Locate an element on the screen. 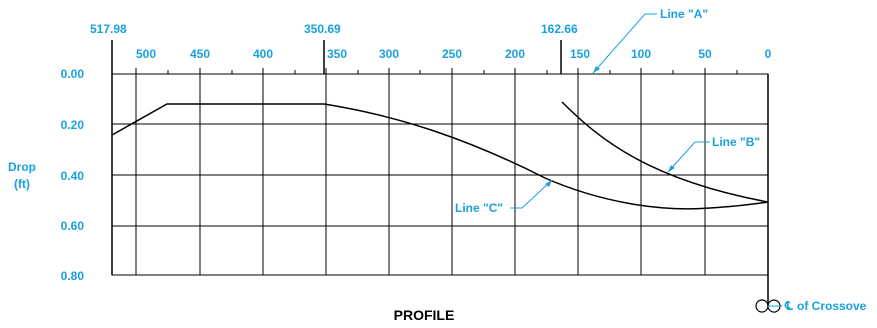 The width and height of the screenshot is (877, 328). x-tick-label: 150 is located at coordinates (580, 54).